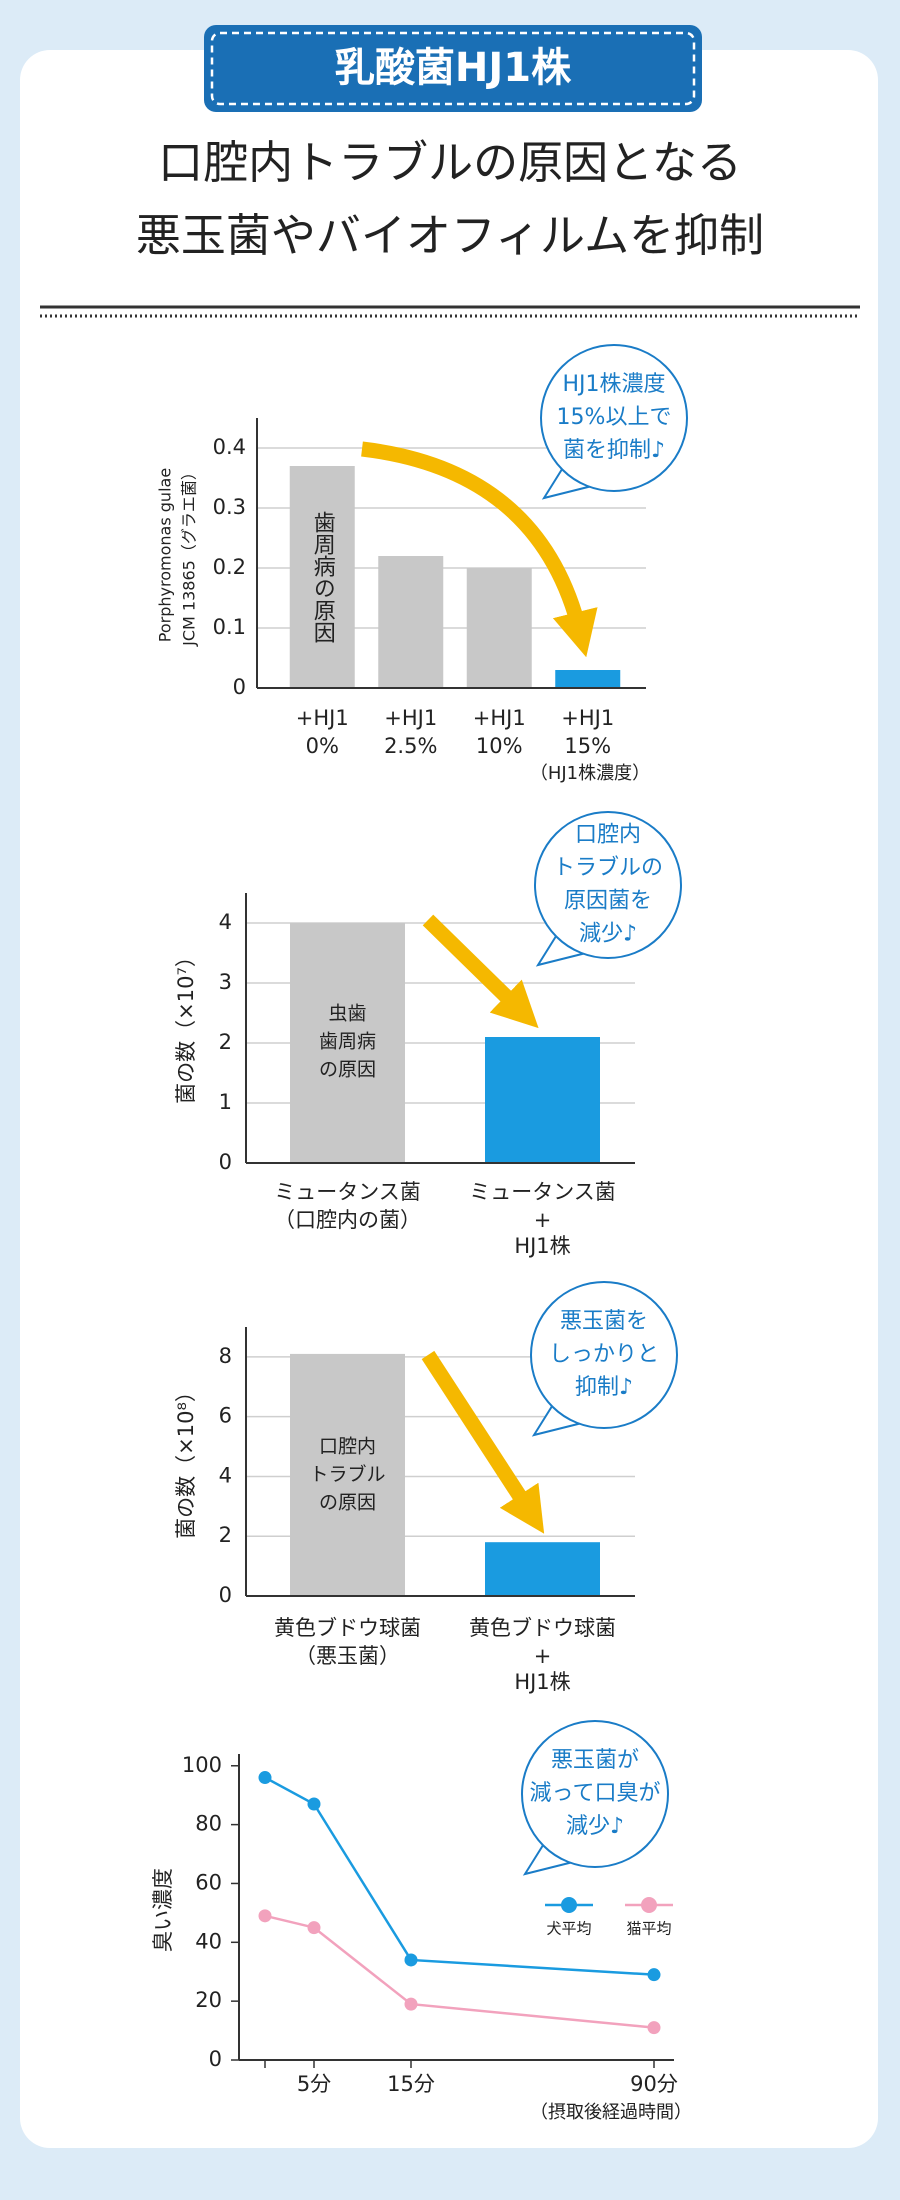 Image resolution: width=900 pixels, height=2200 pixels. I want to click on bubble-text: 悪玉菌が, so click(595, 1760).